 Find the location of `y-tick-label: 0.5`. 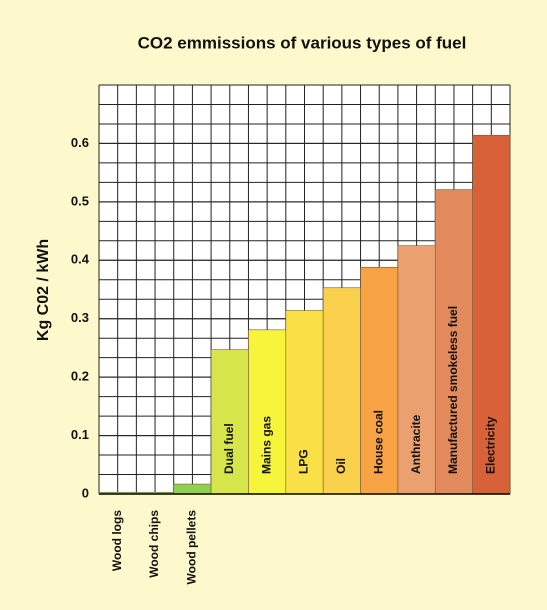

y-tick-label: 0.5 is located at coordinates (80, 200).